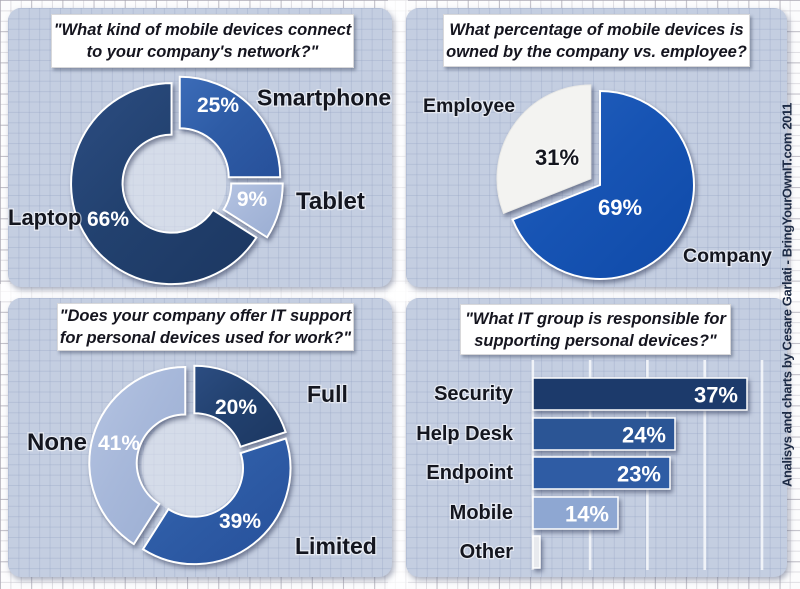 The width and height of the screenshot is (800, 589). I want to click on svg-text: 66%, so click(108, 219).